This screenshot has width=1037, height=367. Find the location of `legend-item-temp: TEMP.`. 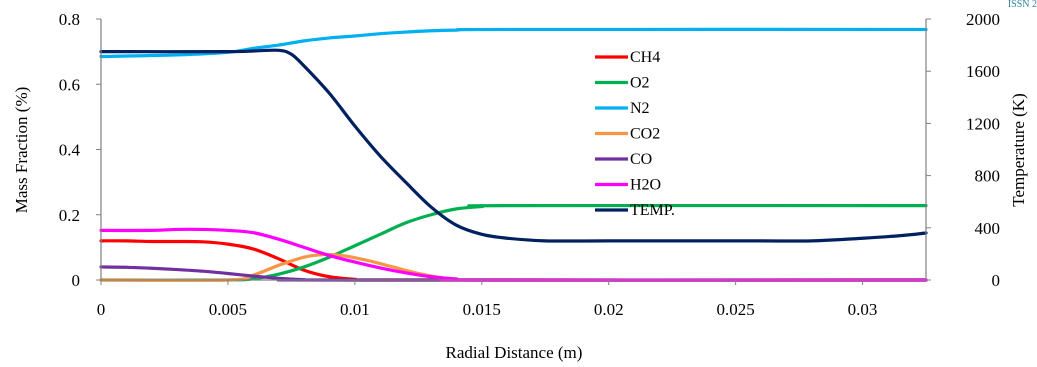

legend-item-temp: TEMP. is located at coordinates (635, 210).